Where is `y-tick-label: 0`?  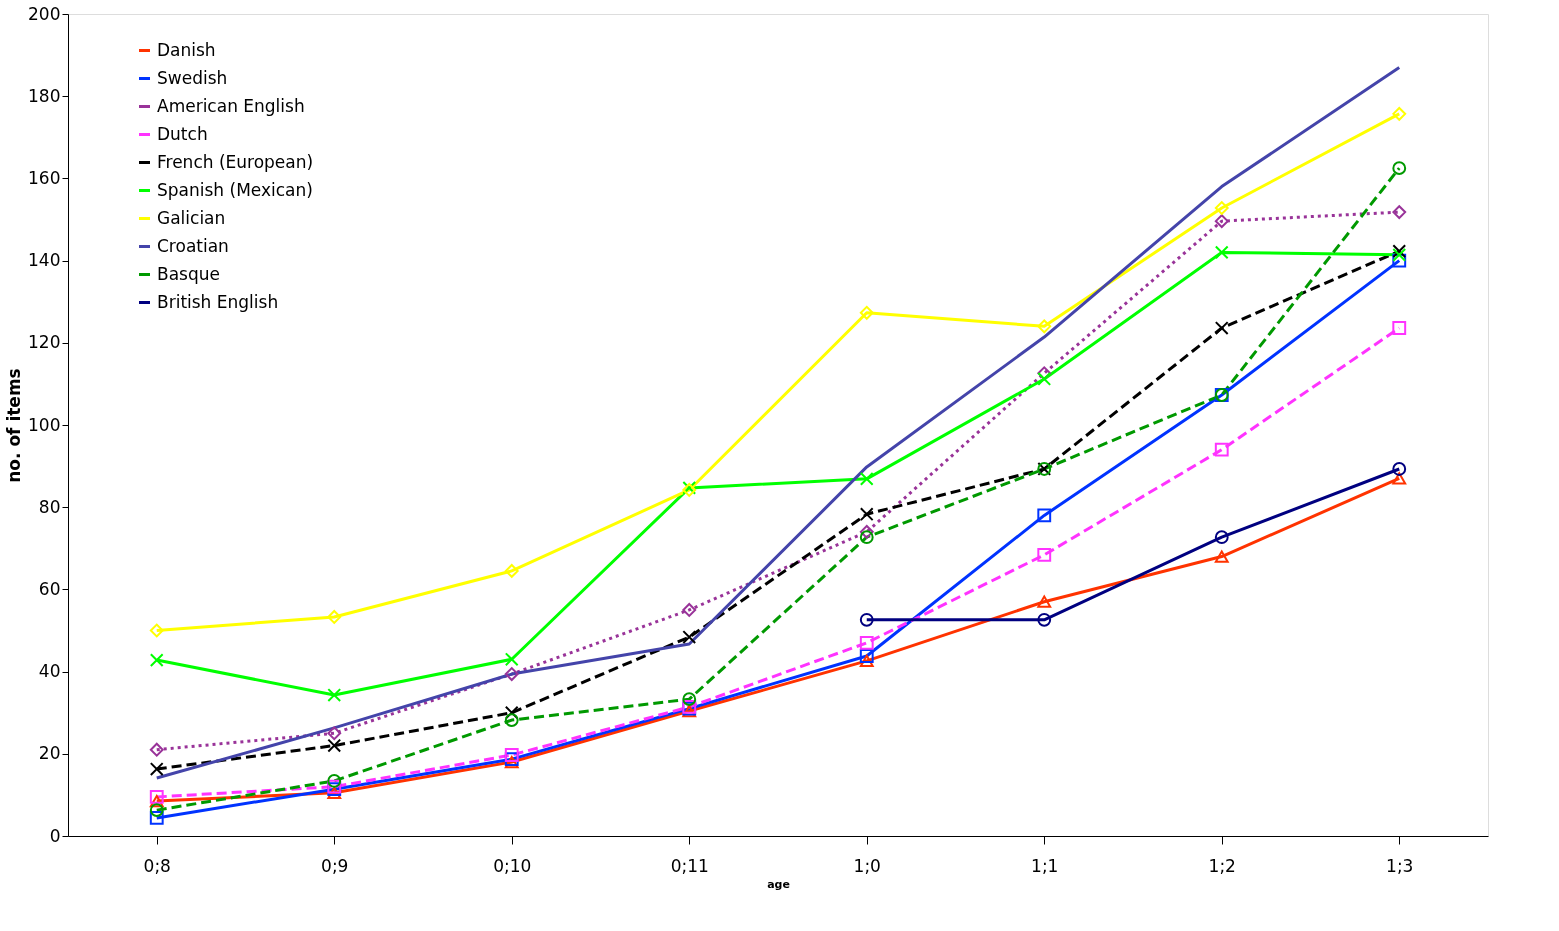 y-tick-label: 0 is located at coordinates (55, 835).